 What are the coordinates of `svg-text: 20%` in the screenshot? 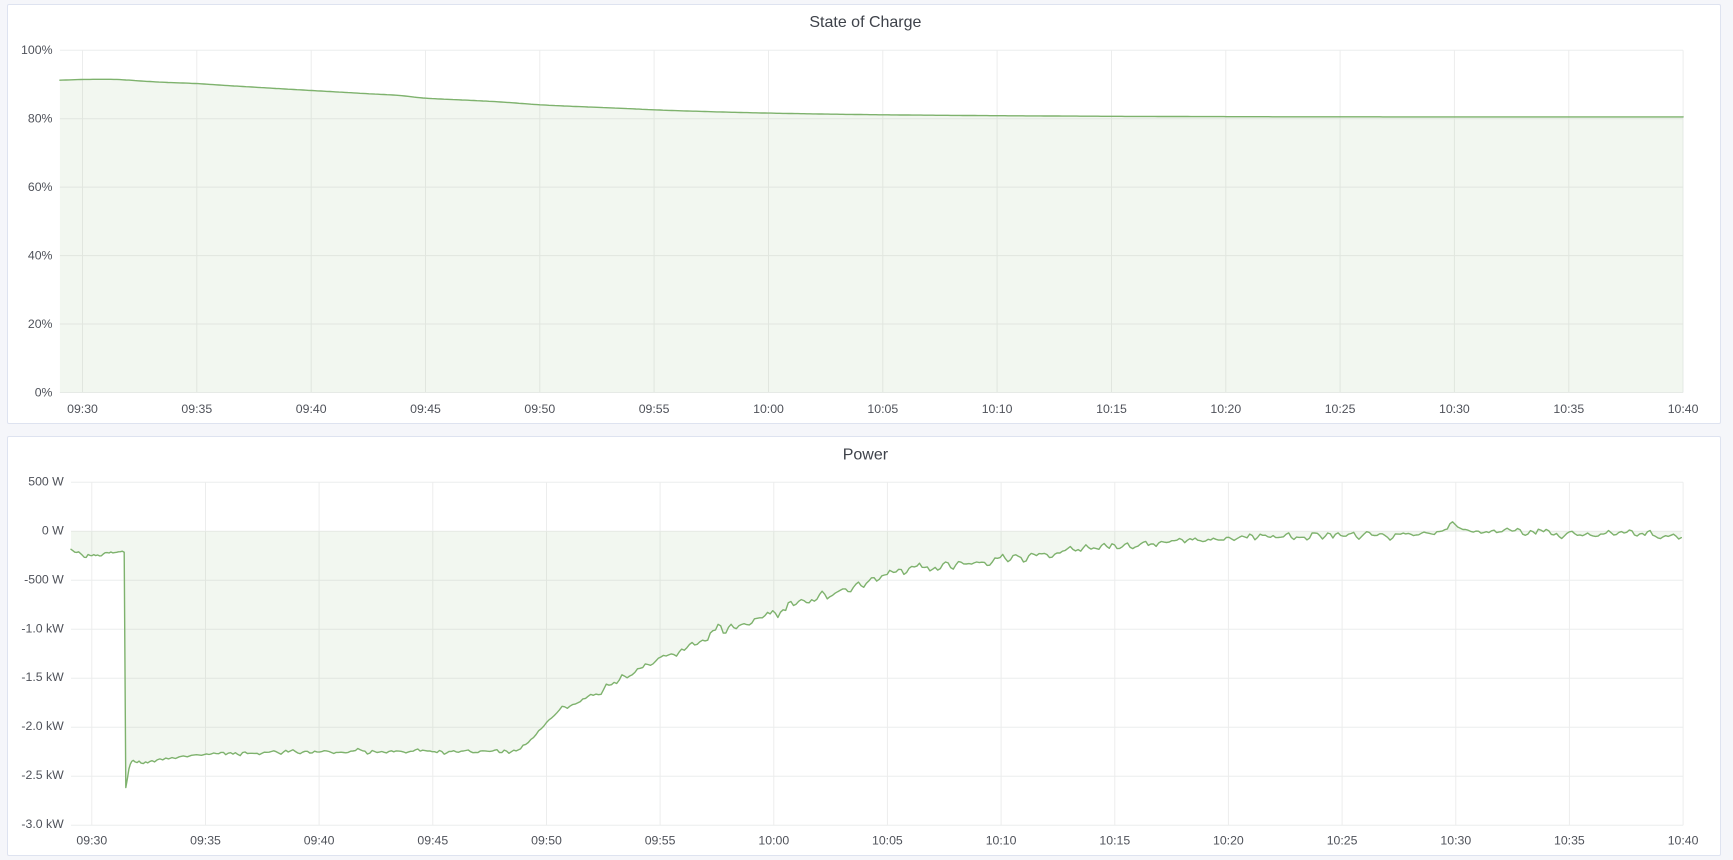 It's located at (39, 324).